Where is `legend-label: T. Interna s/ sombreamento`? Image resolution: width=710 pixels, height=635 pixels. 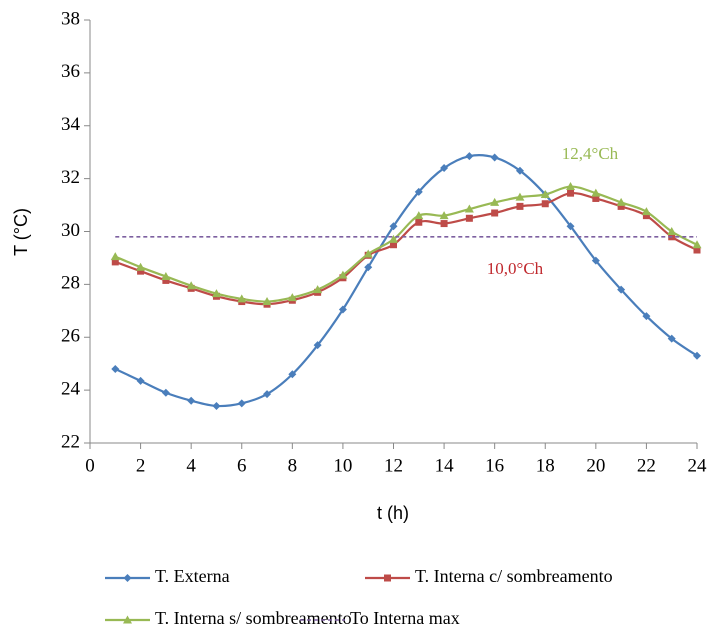 legend-label: T. Interna s/ sombreamento is located at coordinates (253, 618).